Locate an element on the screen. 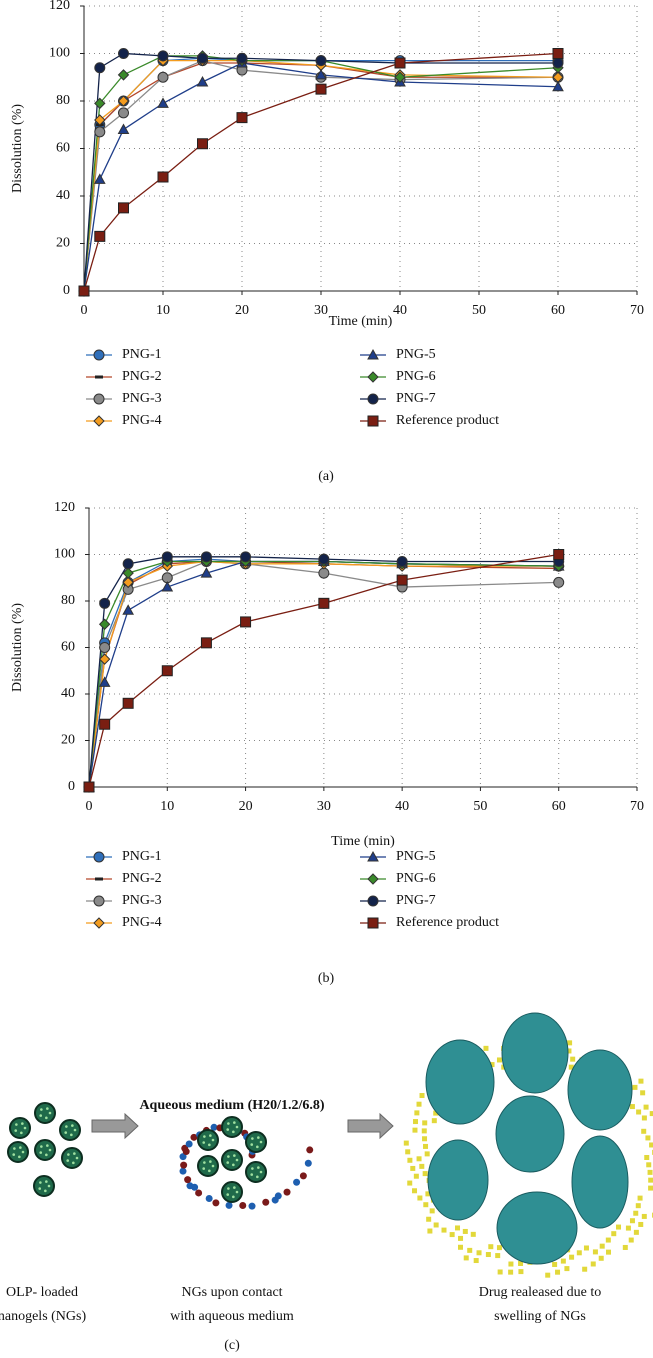  x-axis-label: Time (min) is located at coordinates (361, 321).